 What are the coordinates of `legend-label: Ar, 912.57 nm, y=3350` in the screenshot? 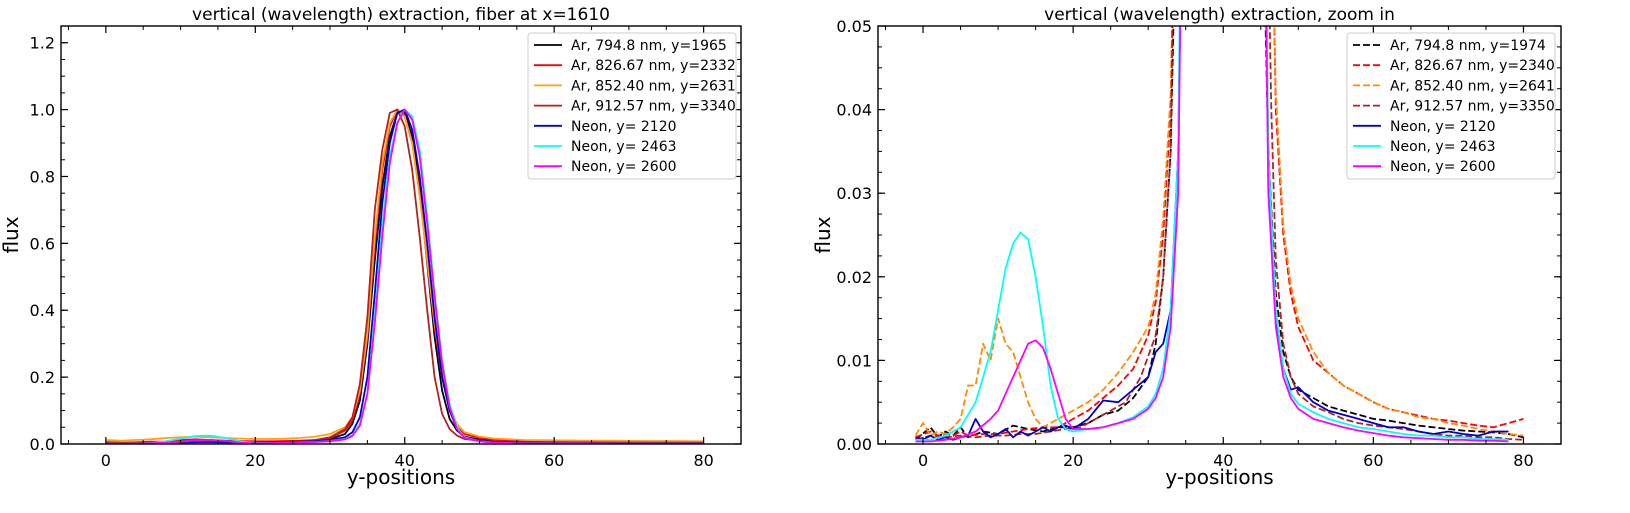 It's located at (1472, 107).